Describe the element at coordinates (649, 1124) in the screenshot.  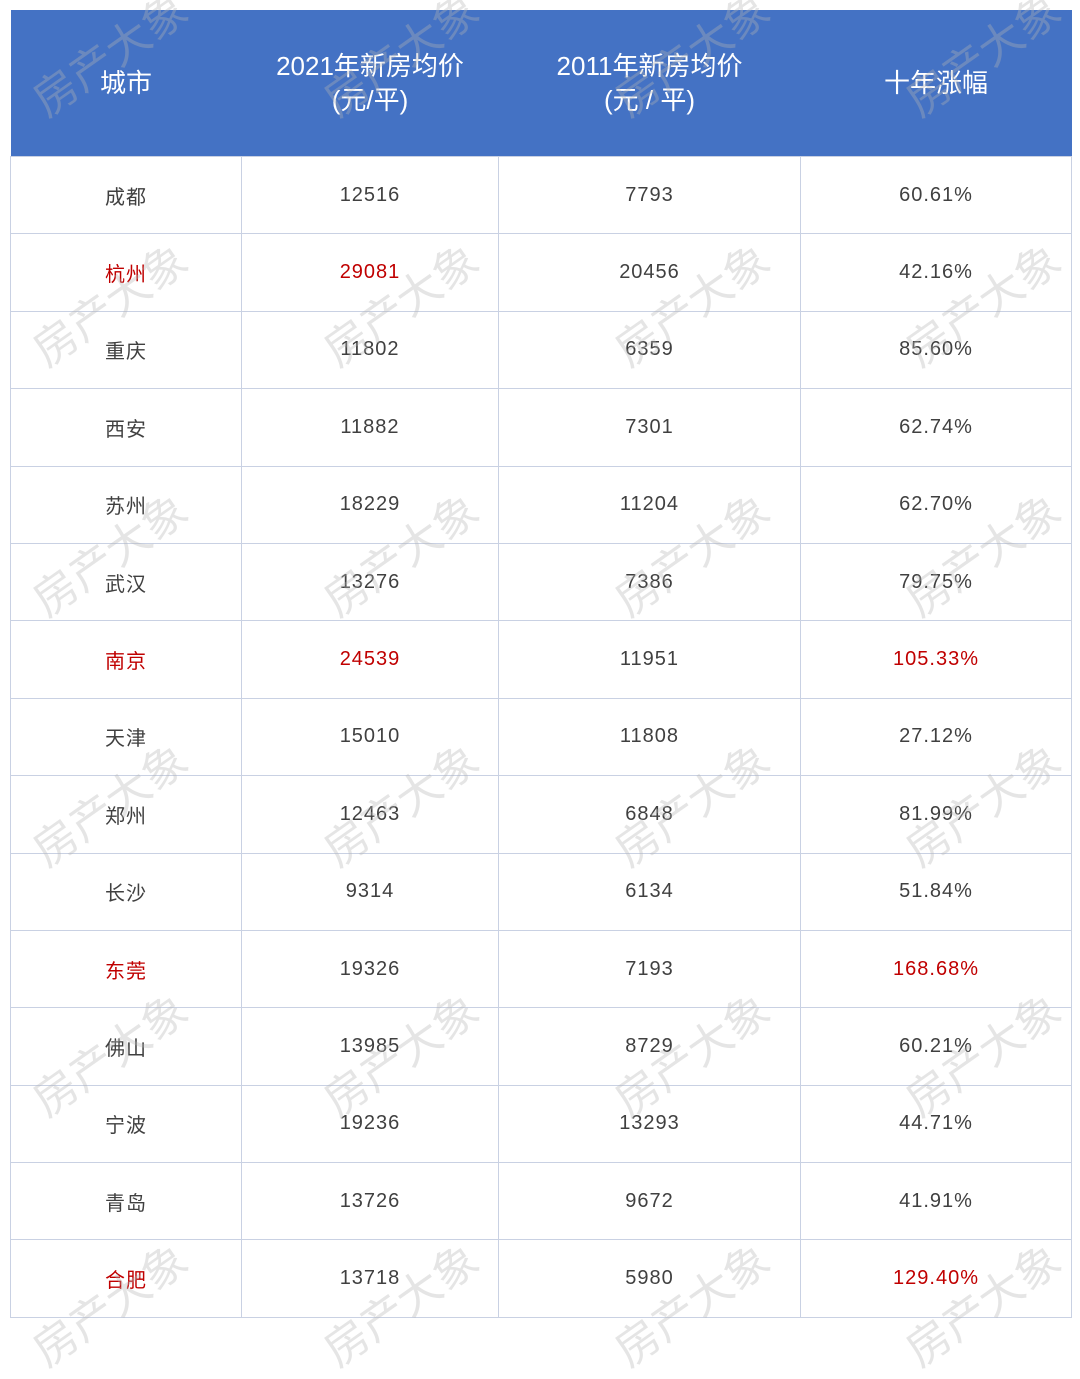
I see `cell-p2011: 13293` at that location.